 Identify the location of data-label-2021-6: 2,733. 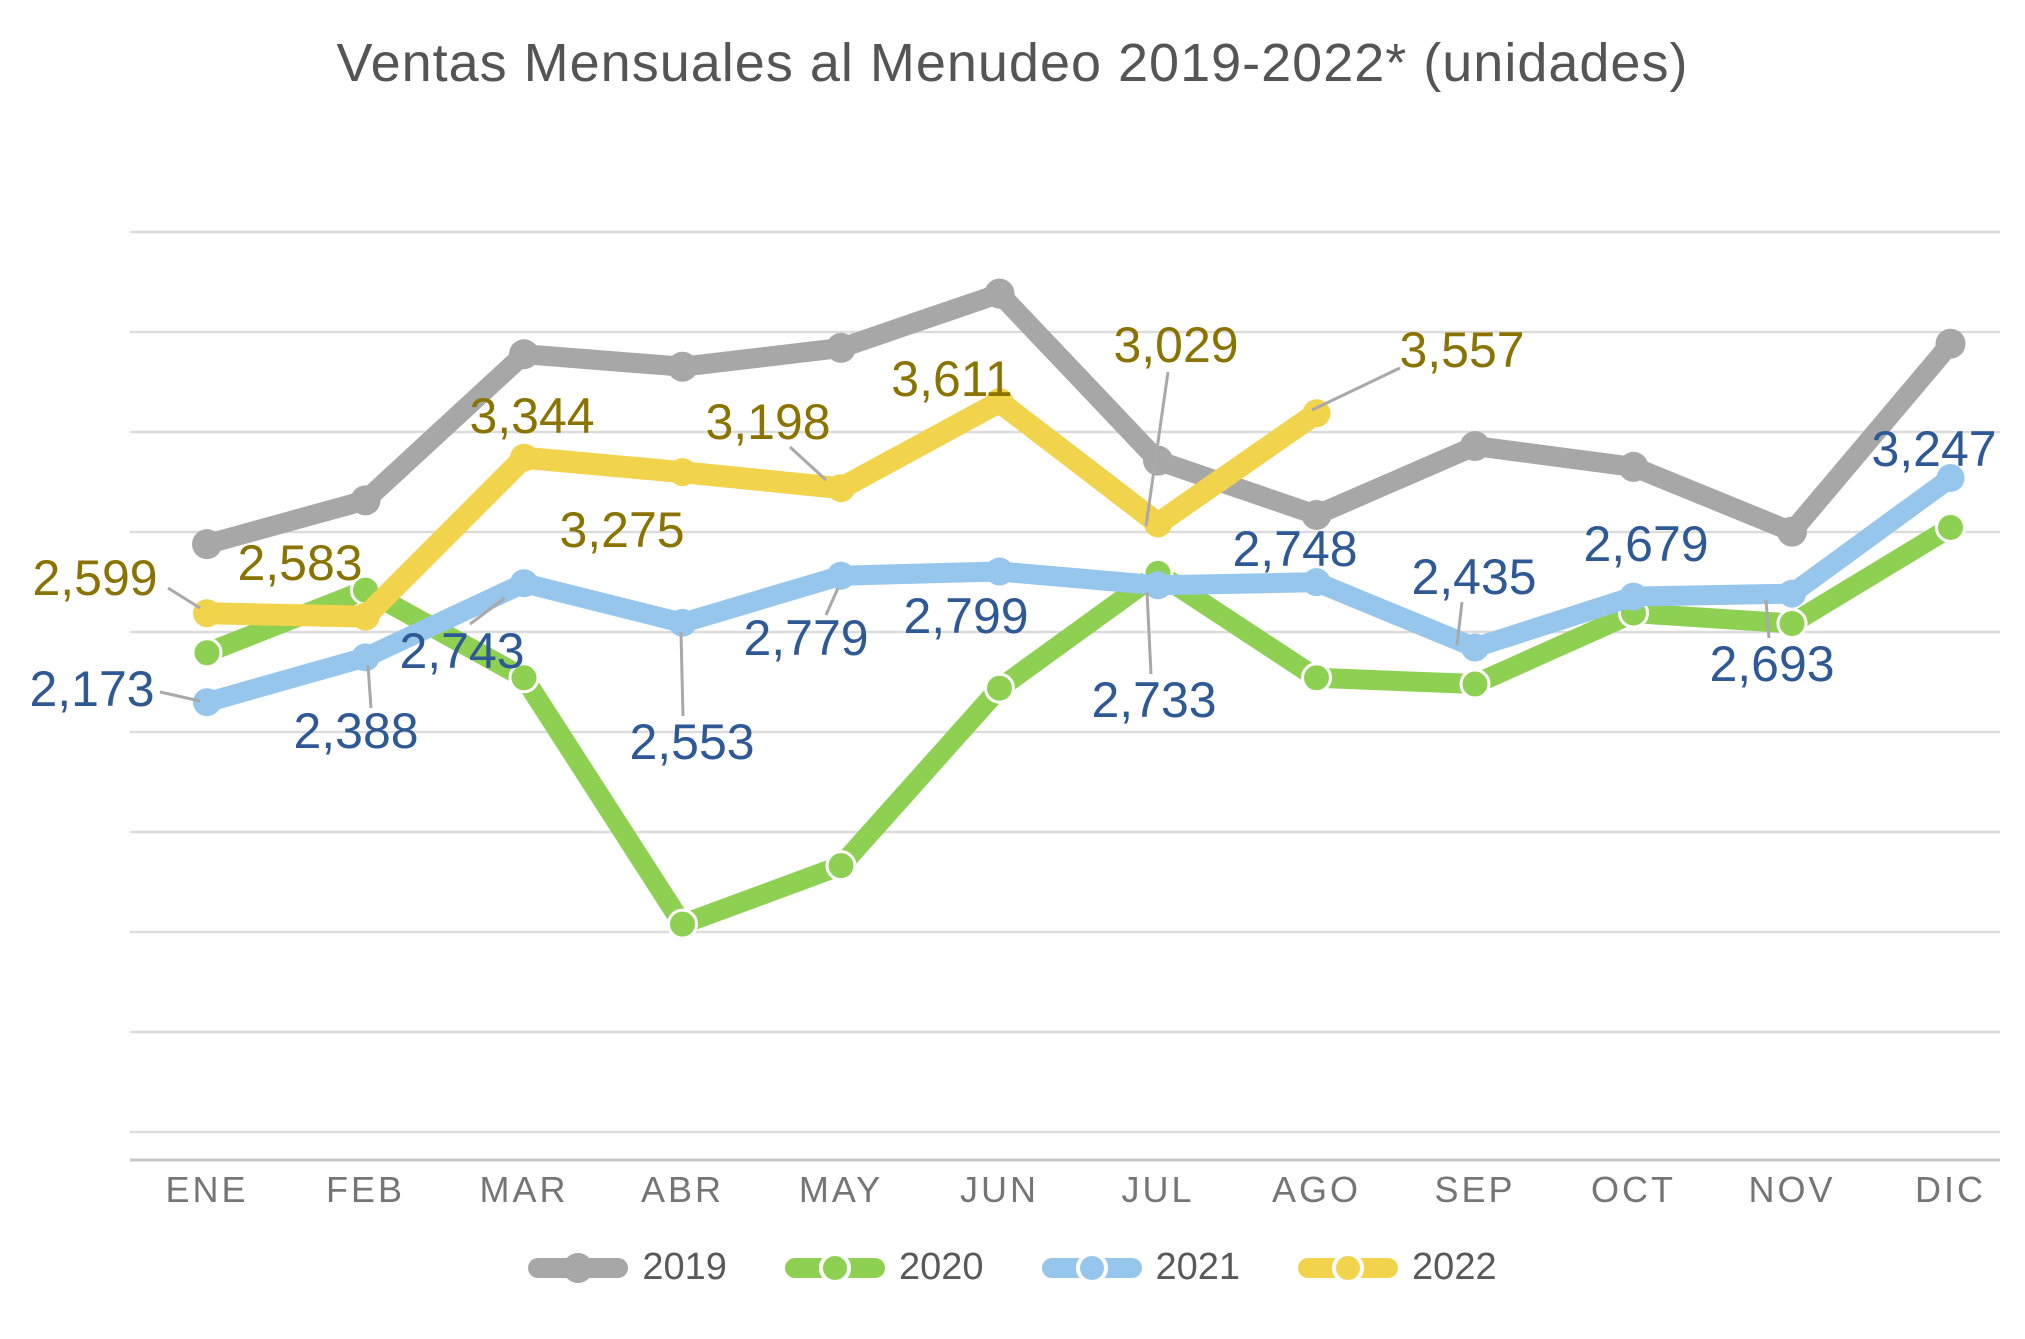
(1153, 700).